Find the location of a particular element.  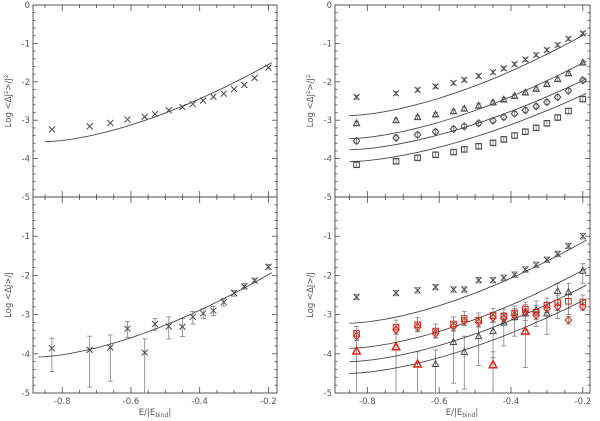

x-tick-label: -0.6 is located at coordinates (131, 402).